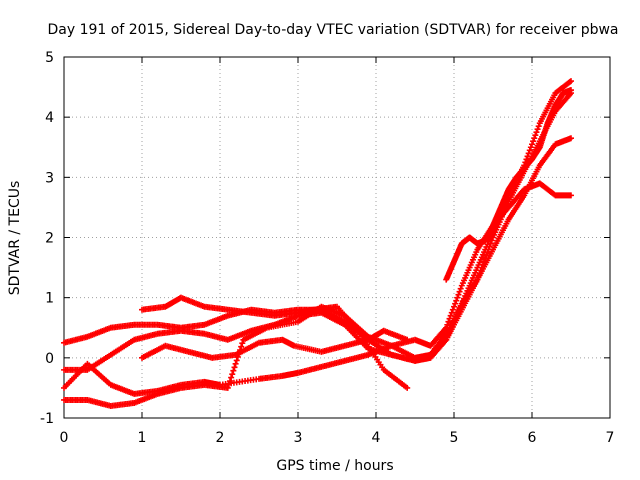 This screenshot has width=640, height=480. What do you see at coordinates (142, 438) in the screenshot?
I see `x-tick-label: 1` at bounding box center [142, 438].